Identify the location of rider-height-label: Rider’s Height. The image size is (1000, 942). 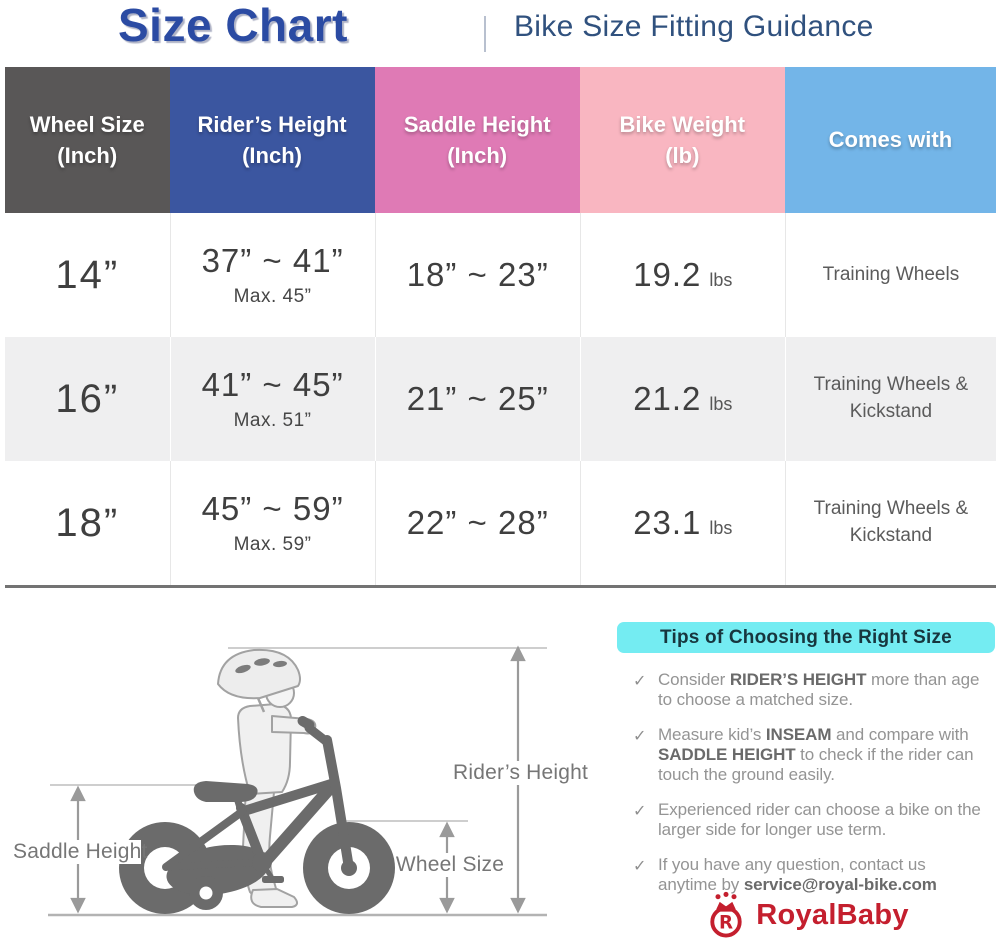
(521, 773).